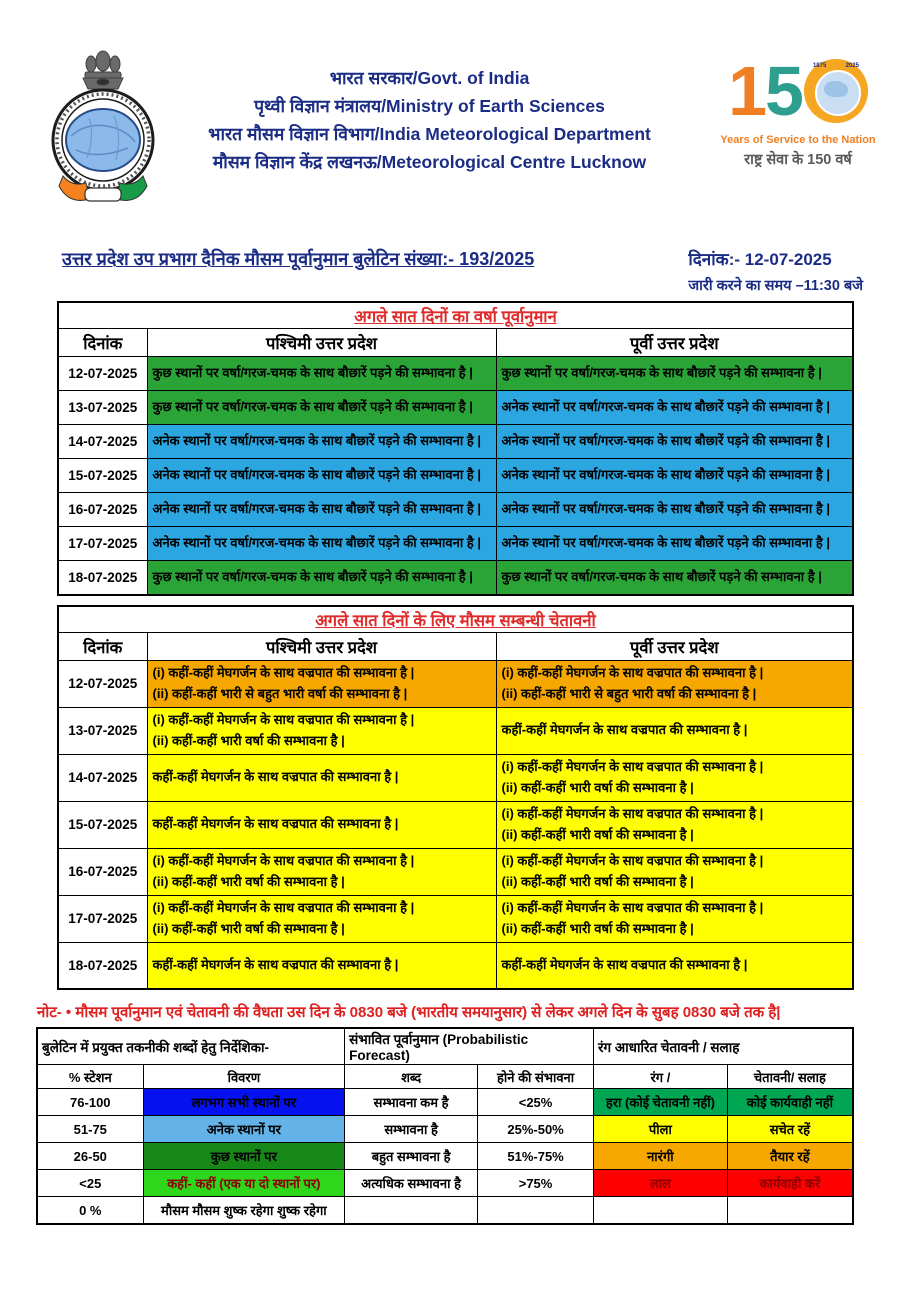 This screenshot has width=919, height=1300. I want to click on legend-desc: लगभग सभी स्थानों पर, so click(244, 1102).